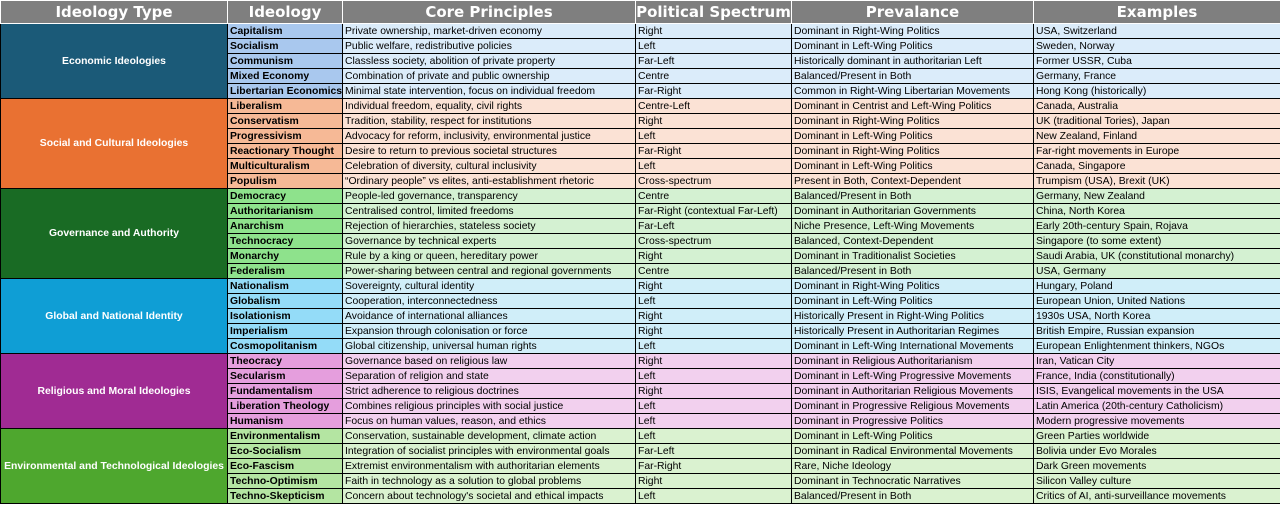  Describe the element at coordinates (713, 91) in the screenshot. I see `political-spectrum-cell: Far-Right` at that location.